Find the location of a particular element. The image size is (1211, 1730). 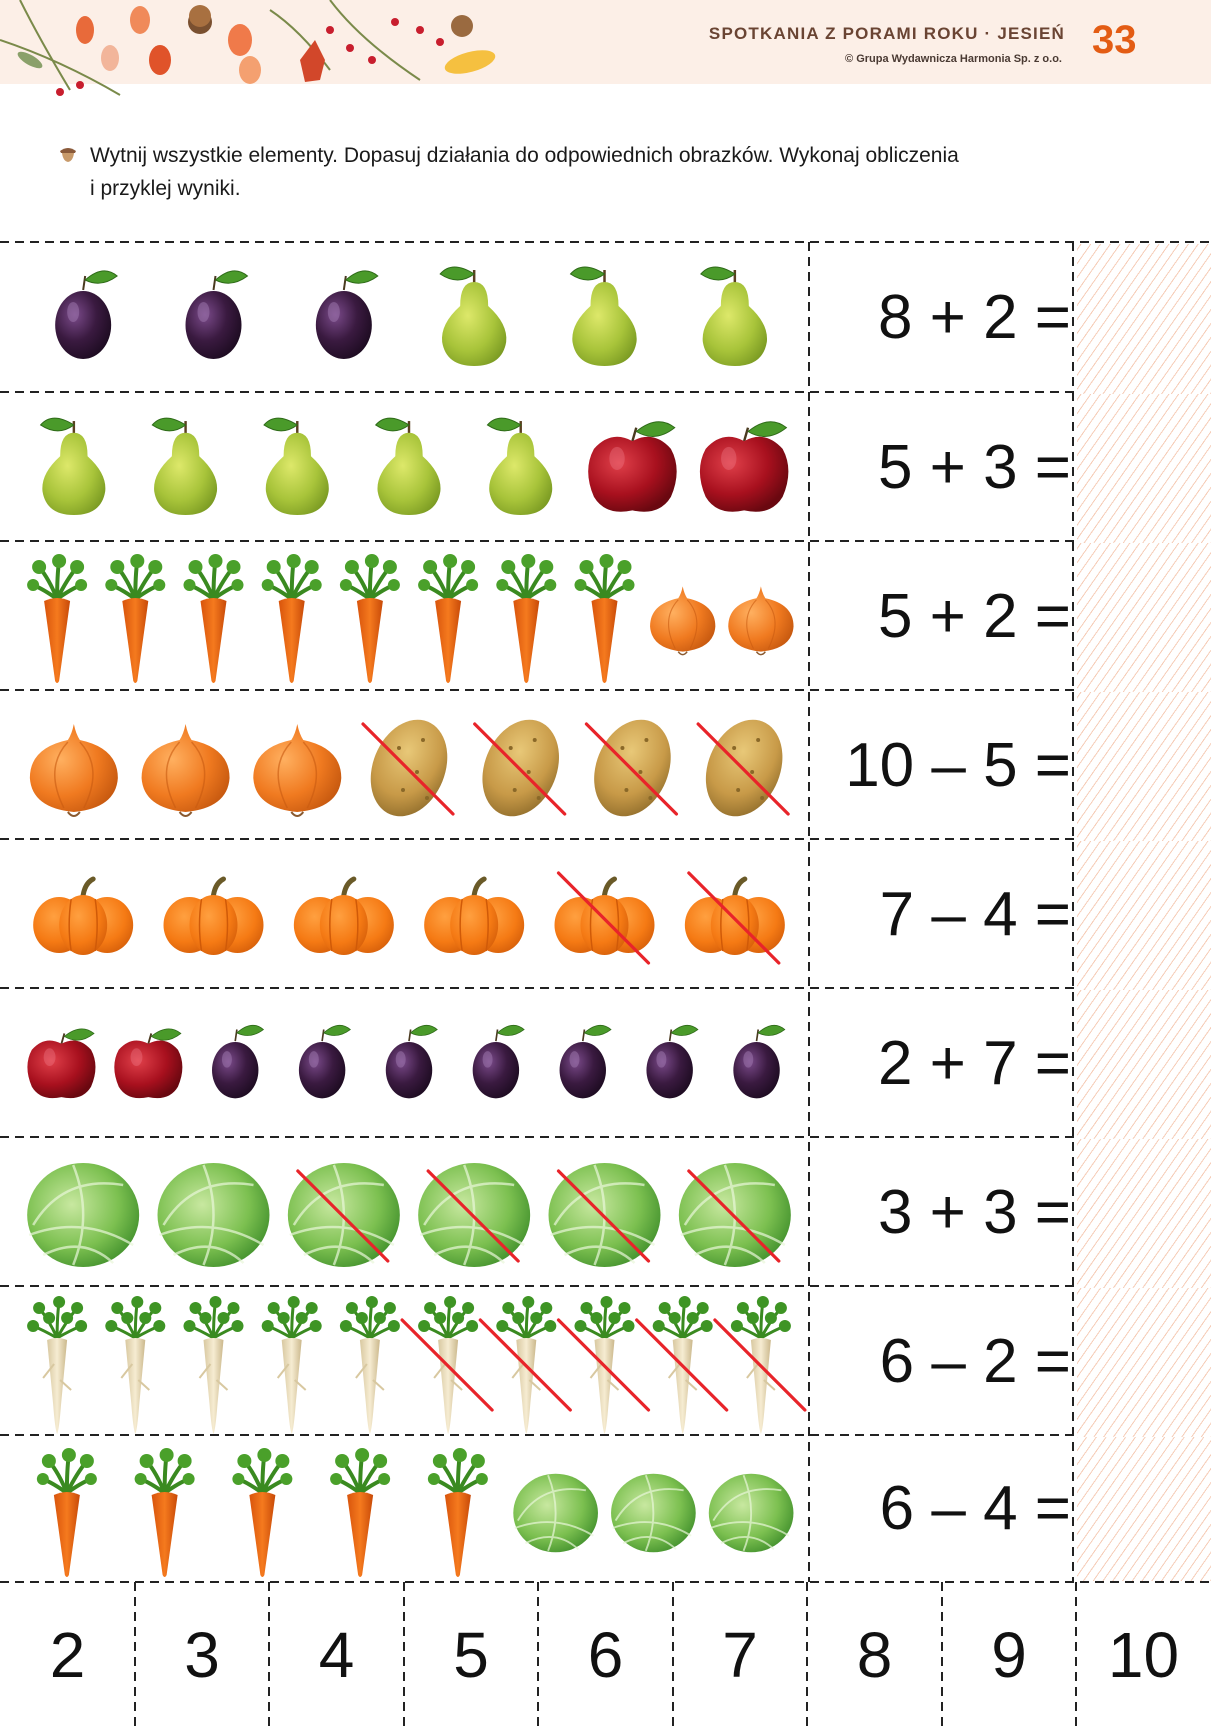

equation: 5 + 2 = is located at coordinates (974, 616).